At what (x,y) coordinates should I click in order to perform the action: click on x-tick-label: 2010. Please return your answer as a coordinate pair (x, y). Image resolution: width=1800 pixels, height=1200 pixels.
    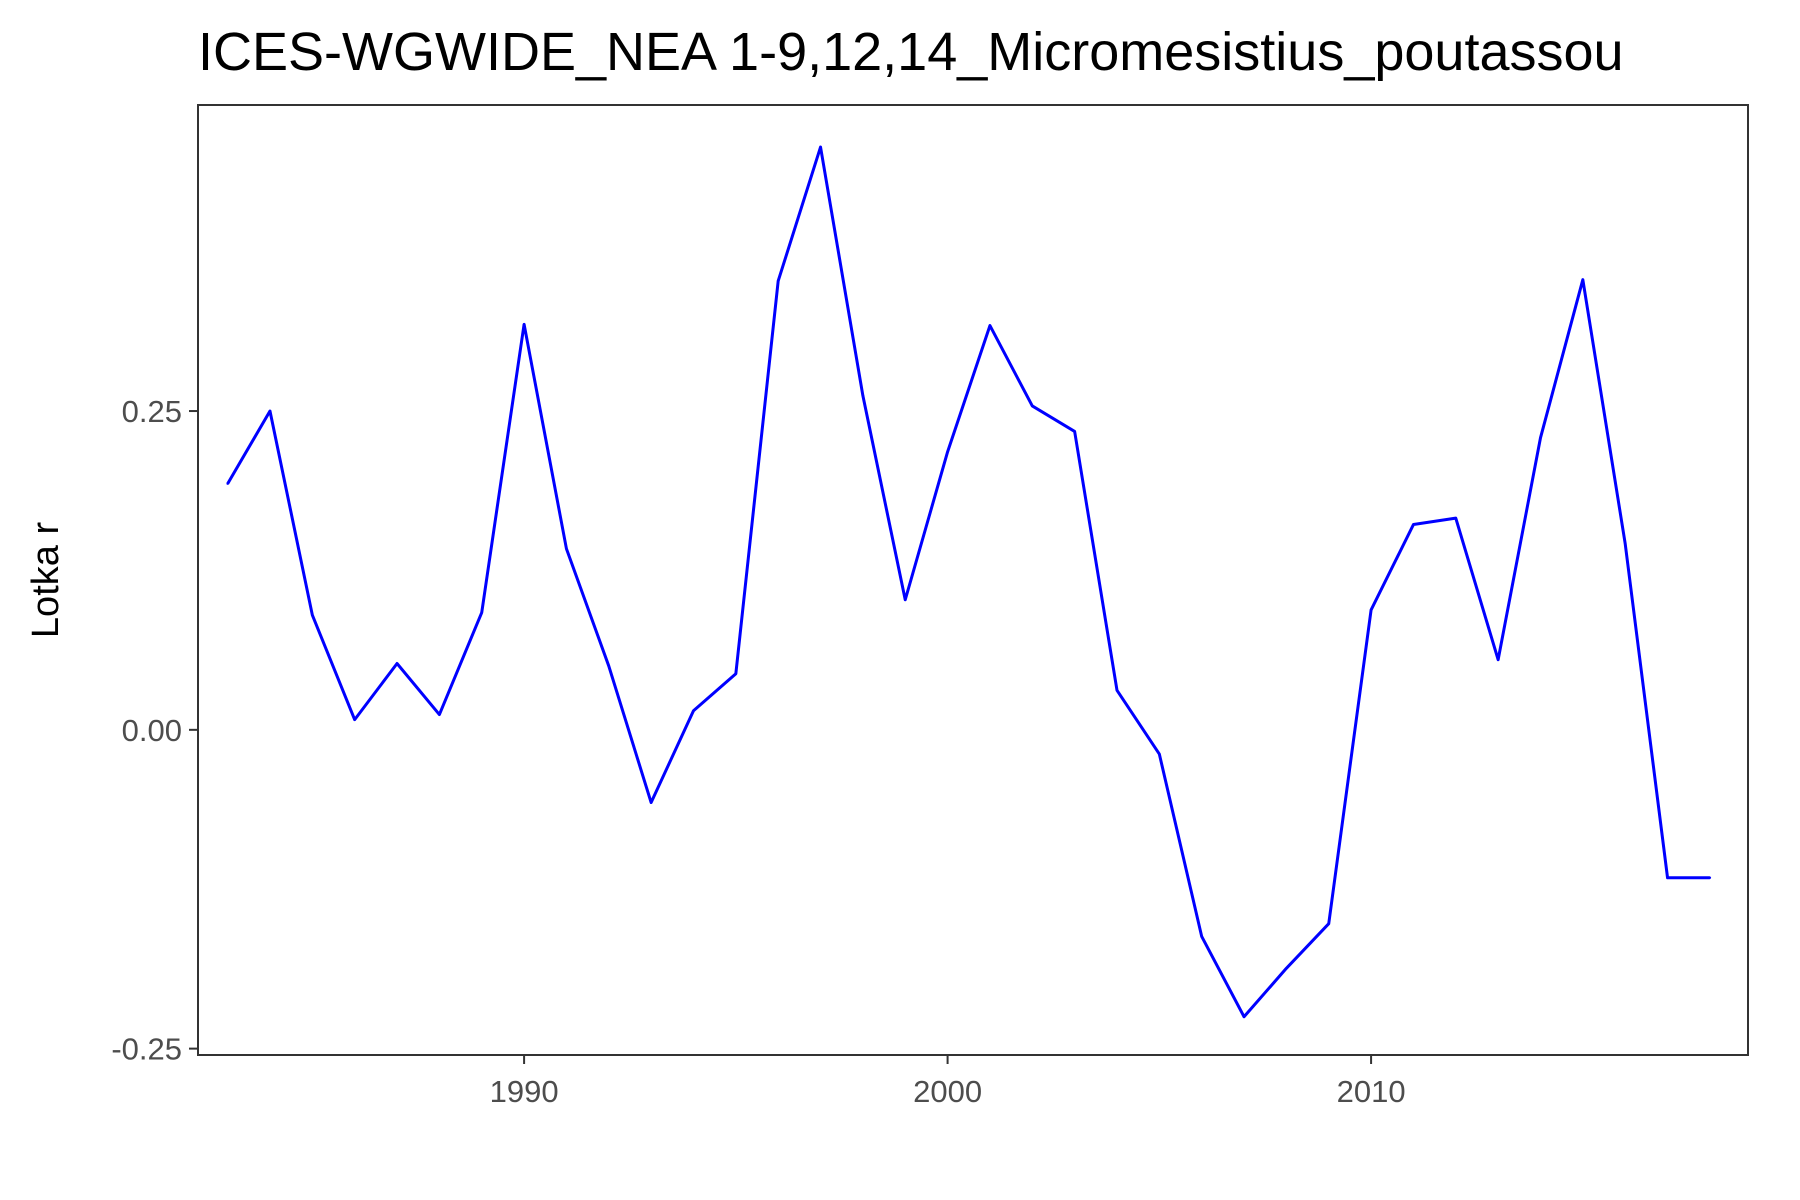
    Looking at the image, I should click on (1371, 1091).